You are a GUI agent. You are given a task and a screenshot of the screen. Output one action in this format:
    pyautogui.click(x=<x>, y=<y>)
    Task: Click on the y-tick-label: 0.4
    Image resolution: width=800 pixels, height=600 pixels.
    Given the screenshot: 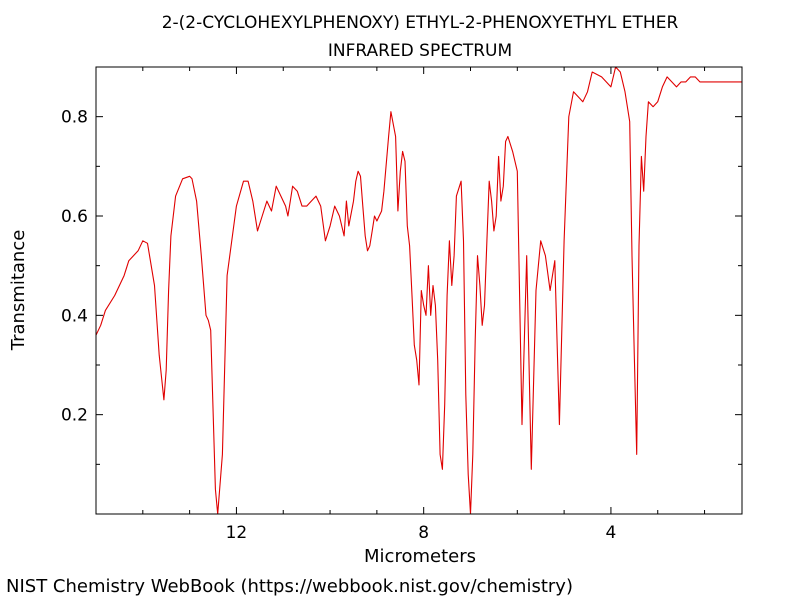 What is the action you would take?
    pyautogui.click(x=74, y=316)
    